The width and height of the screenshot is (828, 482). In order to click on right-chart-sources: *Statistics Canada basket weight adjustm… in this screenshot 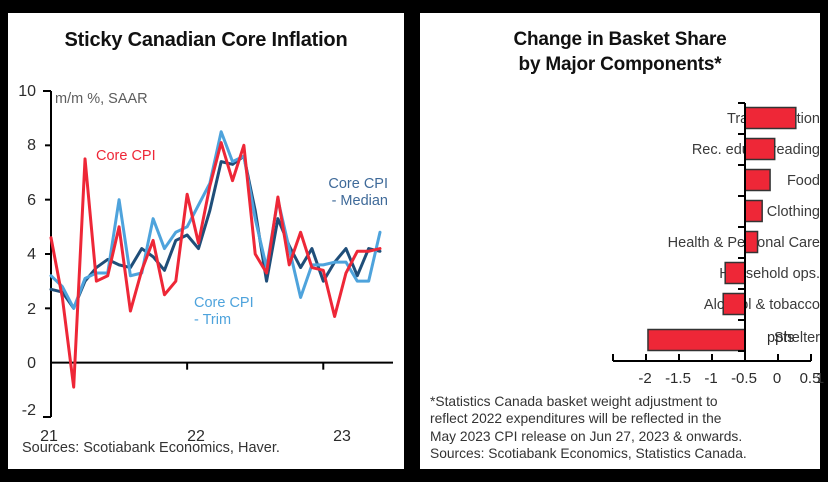, I will do `click(588, 427)`.